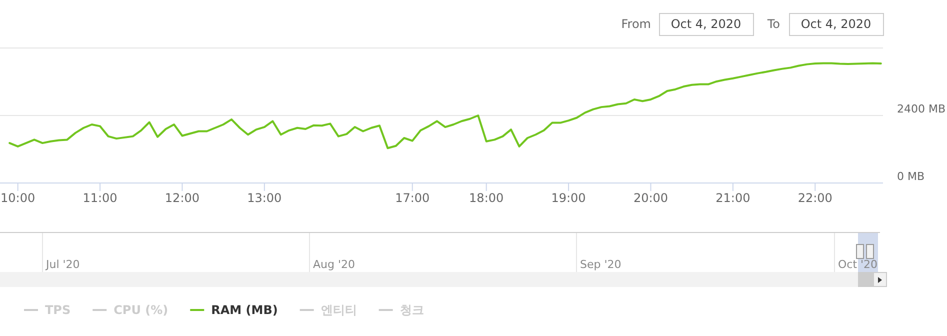  Describe the element at coordinates (636, 24) in the screenshot. I see `text: From` at that location.